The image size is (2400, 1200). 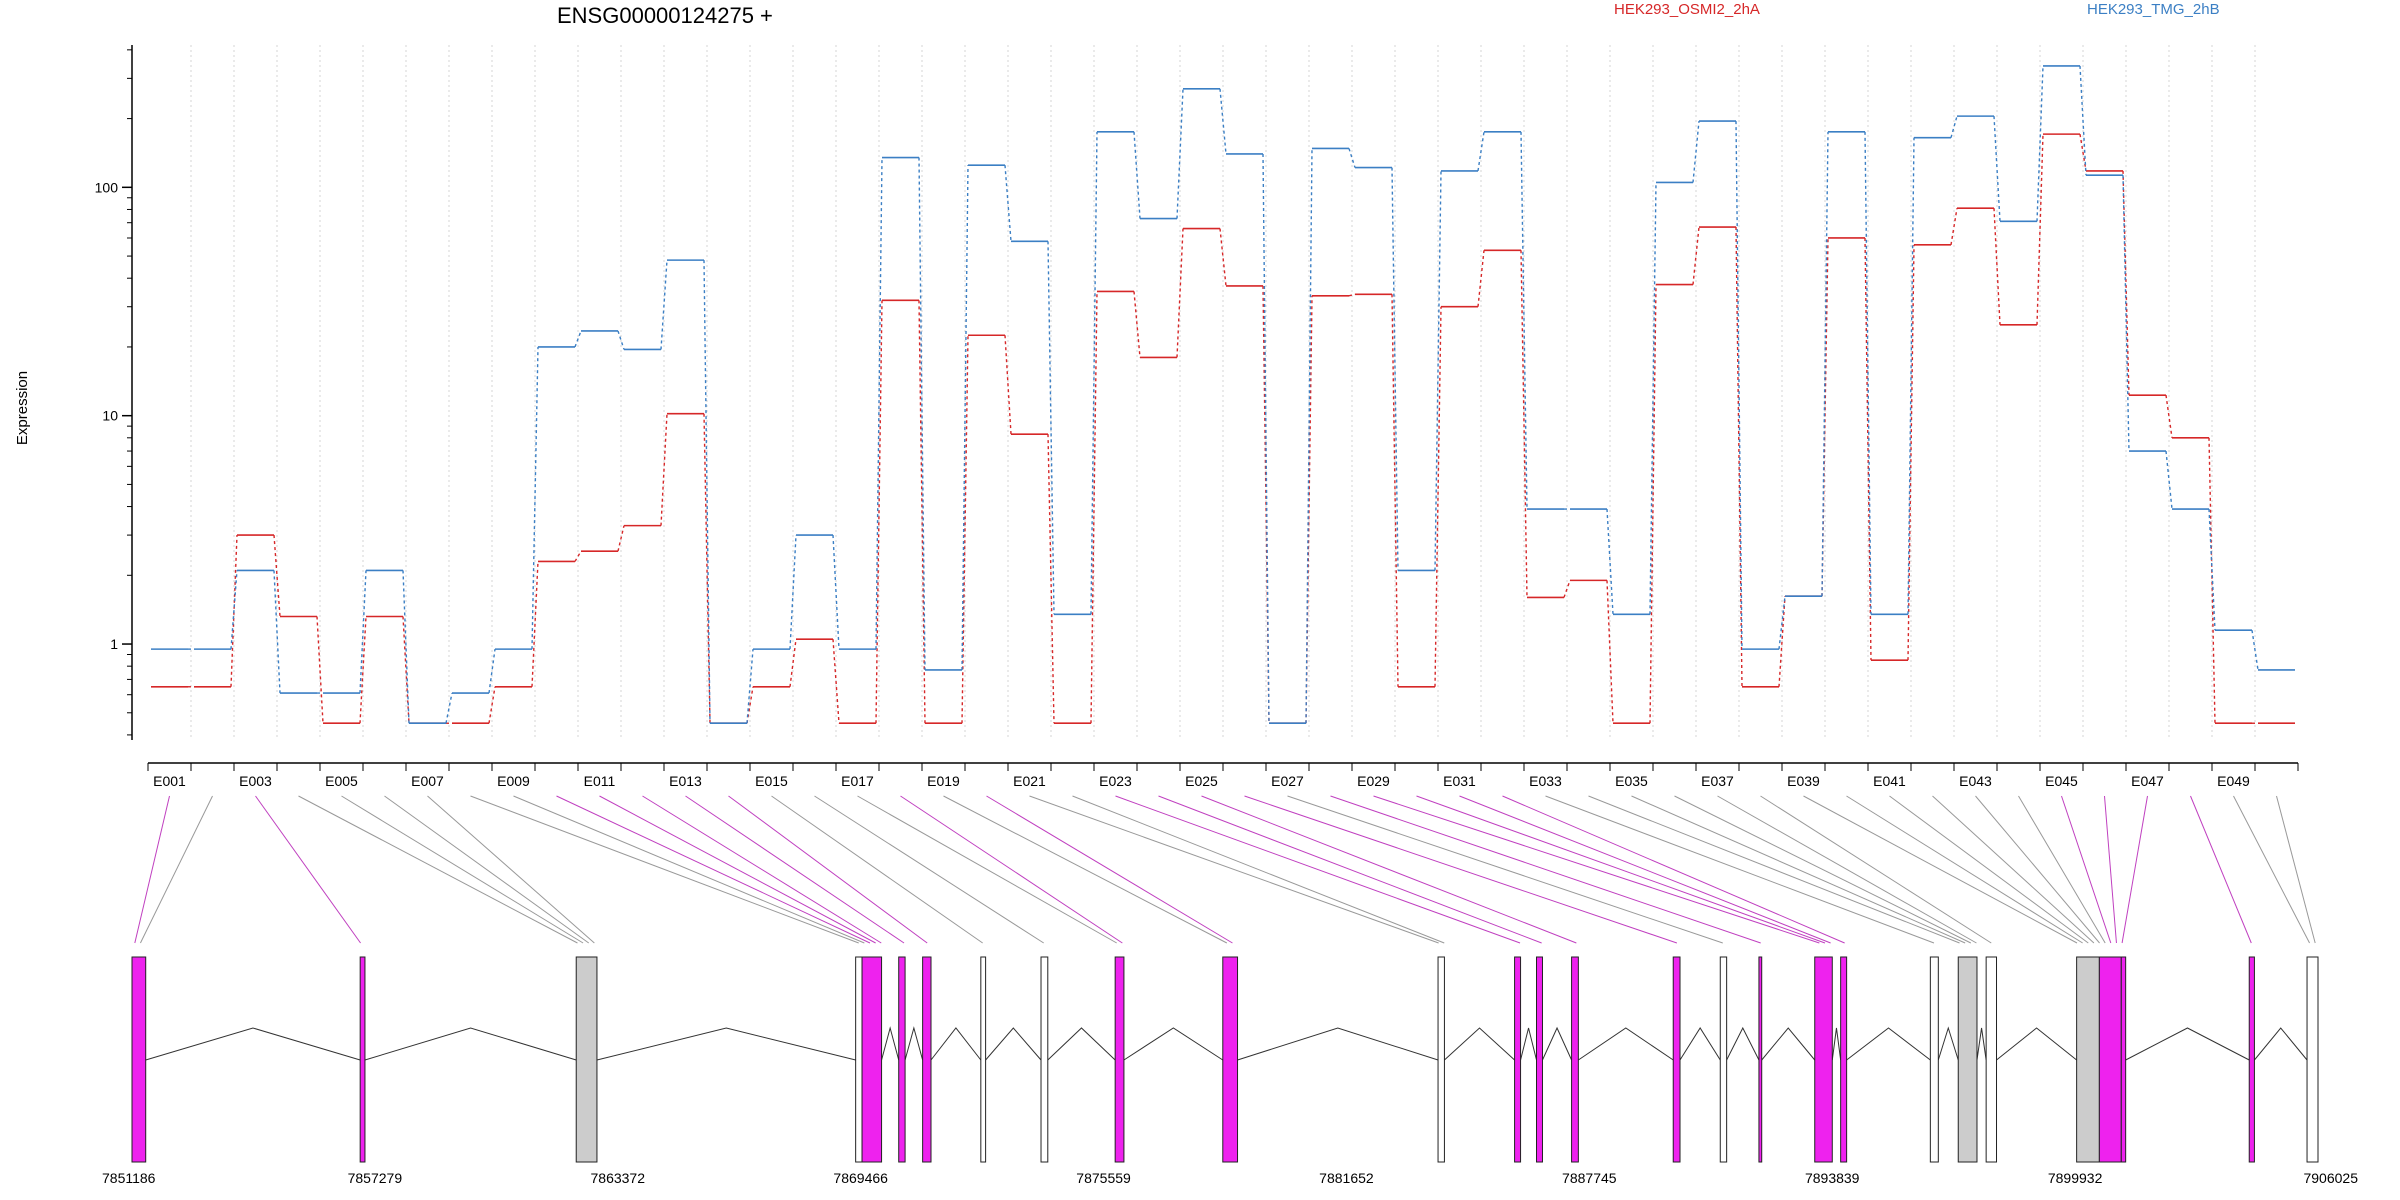 What do you see at coordinates (1201, 781) in the screenshot?
I see `x-tick-label: E025` at bounding box center [1201, 781].